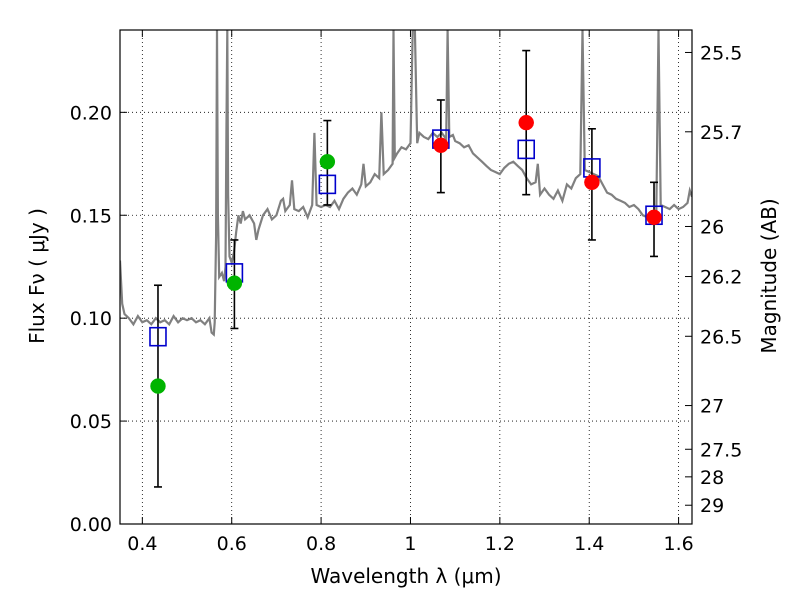 This screenshot has height=600, width=800. Describe the element at coordinates (91, 319) in the screenshot. I see `y-tick-label: 0.10` at that location.